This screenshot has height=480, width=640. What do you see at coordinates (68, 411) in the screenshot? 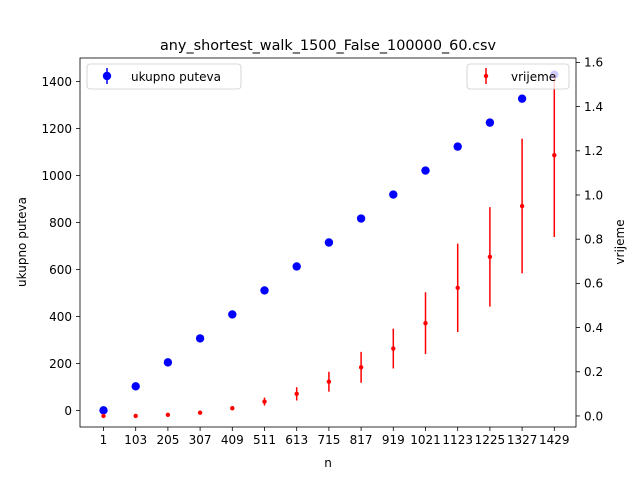
I see `y-left-tick-label: 0` at bounding box center [68, 411].